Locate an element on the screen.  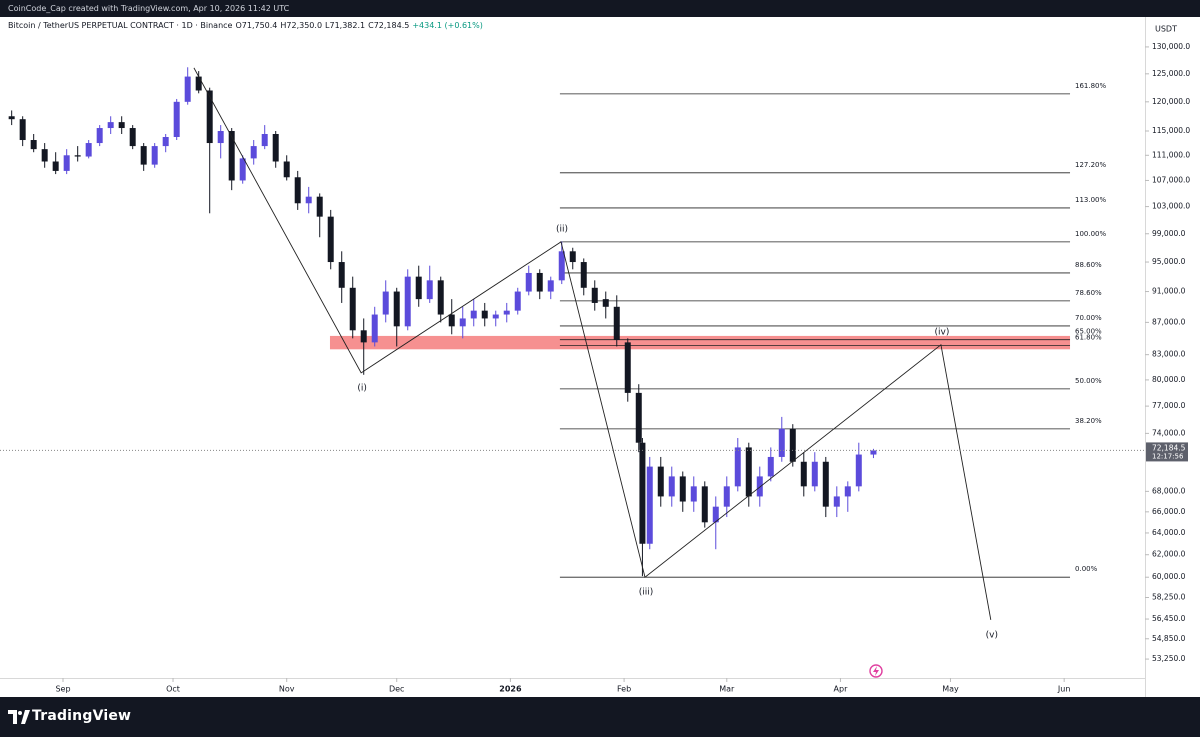
fib-label: 113.00% is located at coordinates (1090, 200).